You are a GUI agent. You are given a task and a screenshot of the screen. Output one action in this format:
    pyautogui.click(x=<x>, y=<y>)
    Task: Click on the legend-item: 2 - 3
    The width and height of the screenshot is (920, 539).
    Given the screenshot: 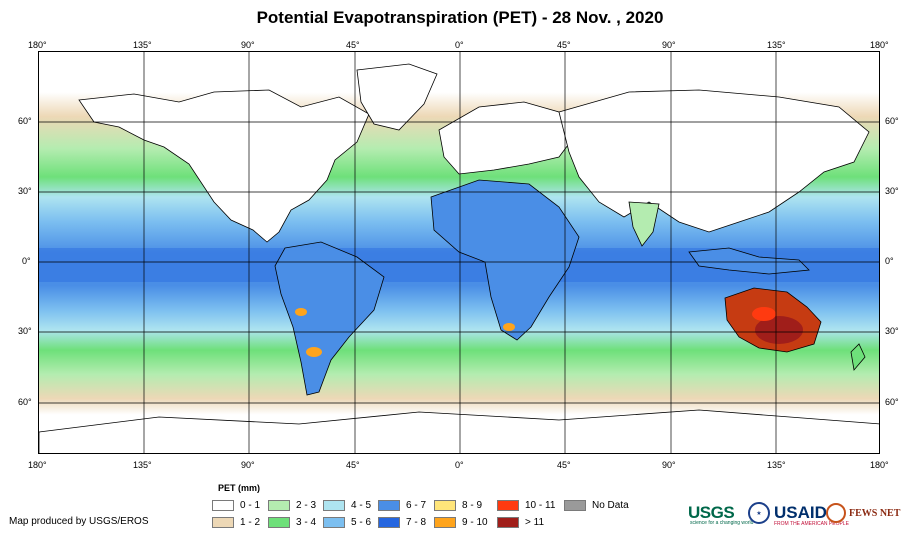 What is the action you would take?
    pyautogui.click(x=292, y=505)
    